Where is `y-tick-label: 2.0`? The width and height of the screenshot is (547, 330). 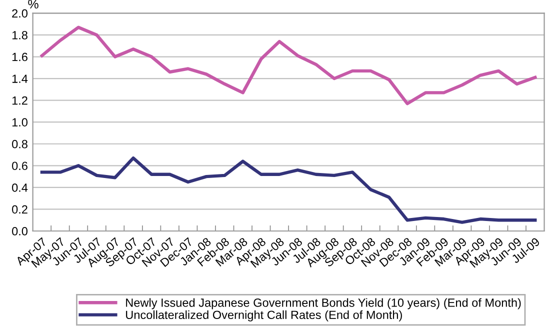 y-tick-label: 2.0 is located at coordinates (20, 13).